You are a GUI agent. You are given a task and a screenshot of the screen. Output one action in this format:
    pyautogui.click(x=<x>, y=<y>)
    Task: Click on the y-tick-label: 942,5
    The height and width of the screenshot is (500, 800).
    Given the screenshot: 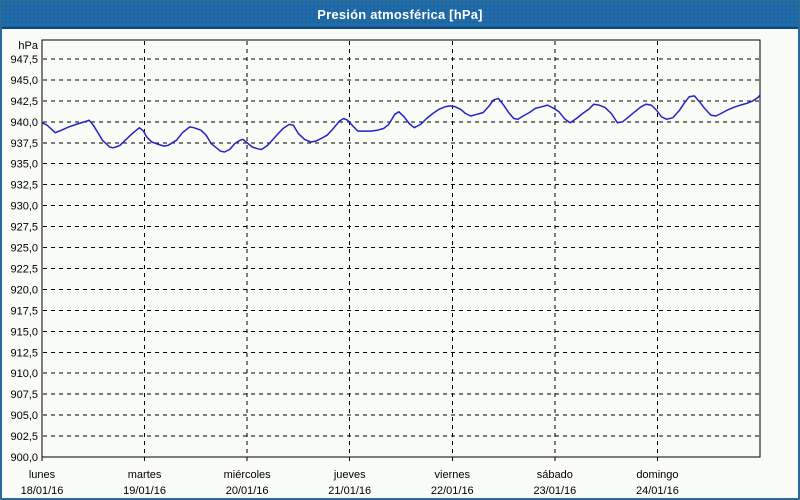 What is the action you would take?
    pyautogui.click(x=24, y=102)
    